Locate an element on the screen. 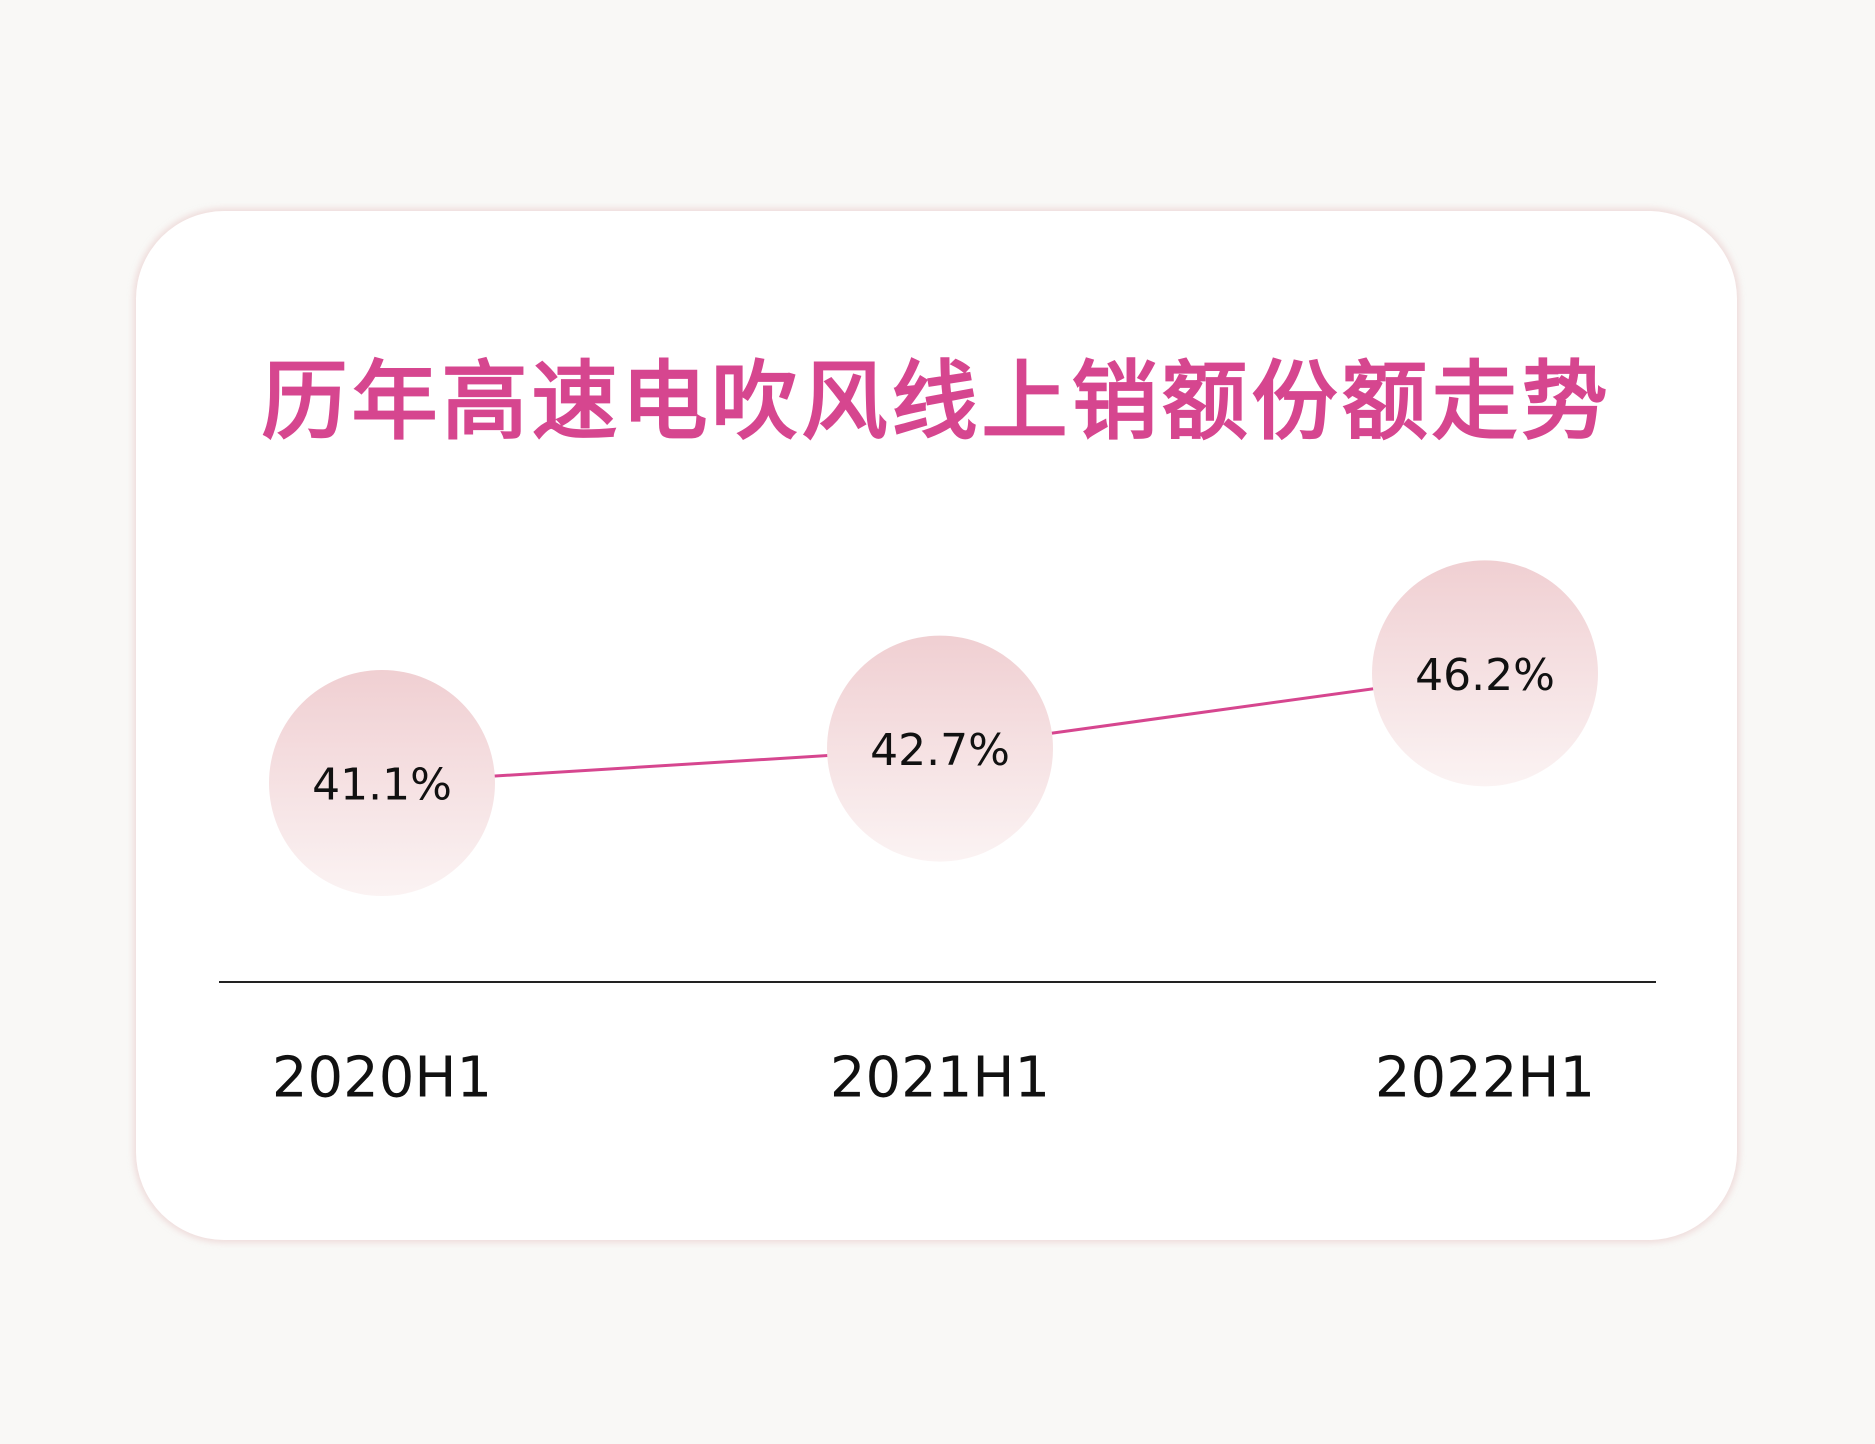 The width and height of the screenshot is (1875, 1444). data-label-2021H1: 42.7% is located at coordinates (940, 750).